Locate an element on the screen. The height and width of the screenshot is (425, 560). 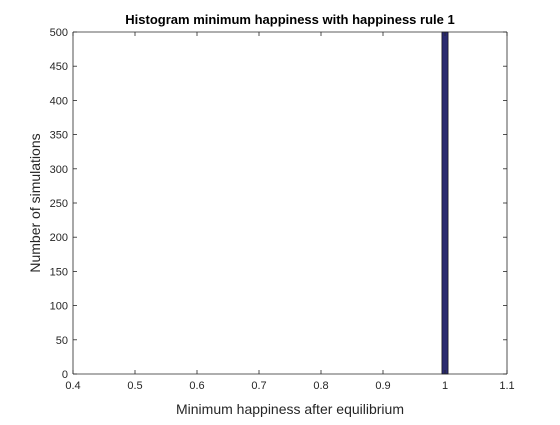
y-tick-label: 450 is located at coordinates (59, 67).